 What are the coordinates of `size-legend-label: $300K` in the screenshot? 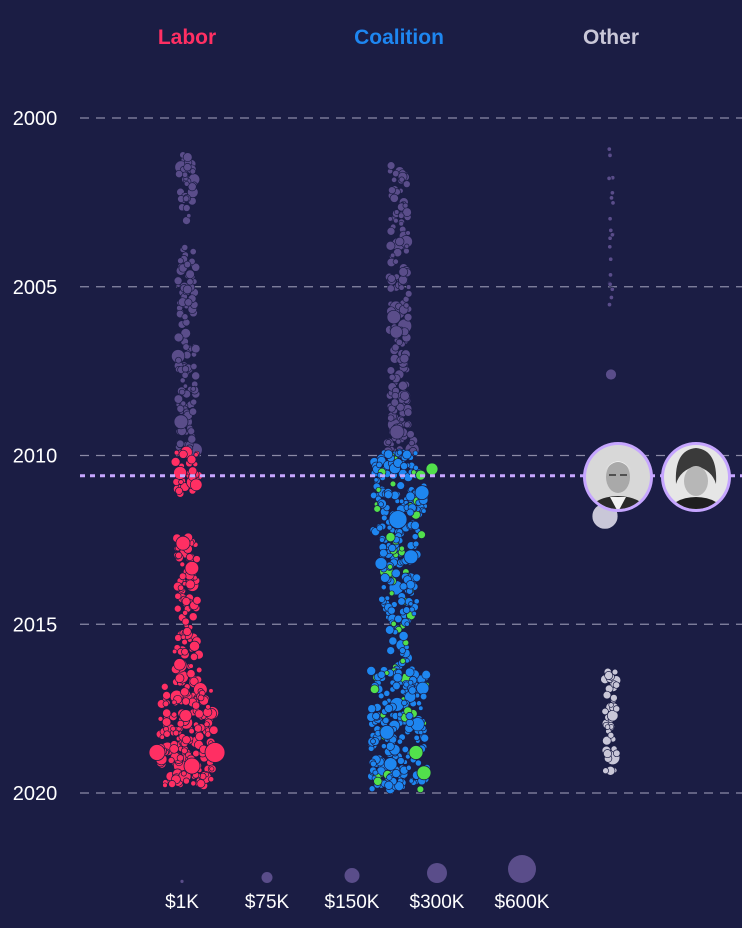 It's located at (437, 902).